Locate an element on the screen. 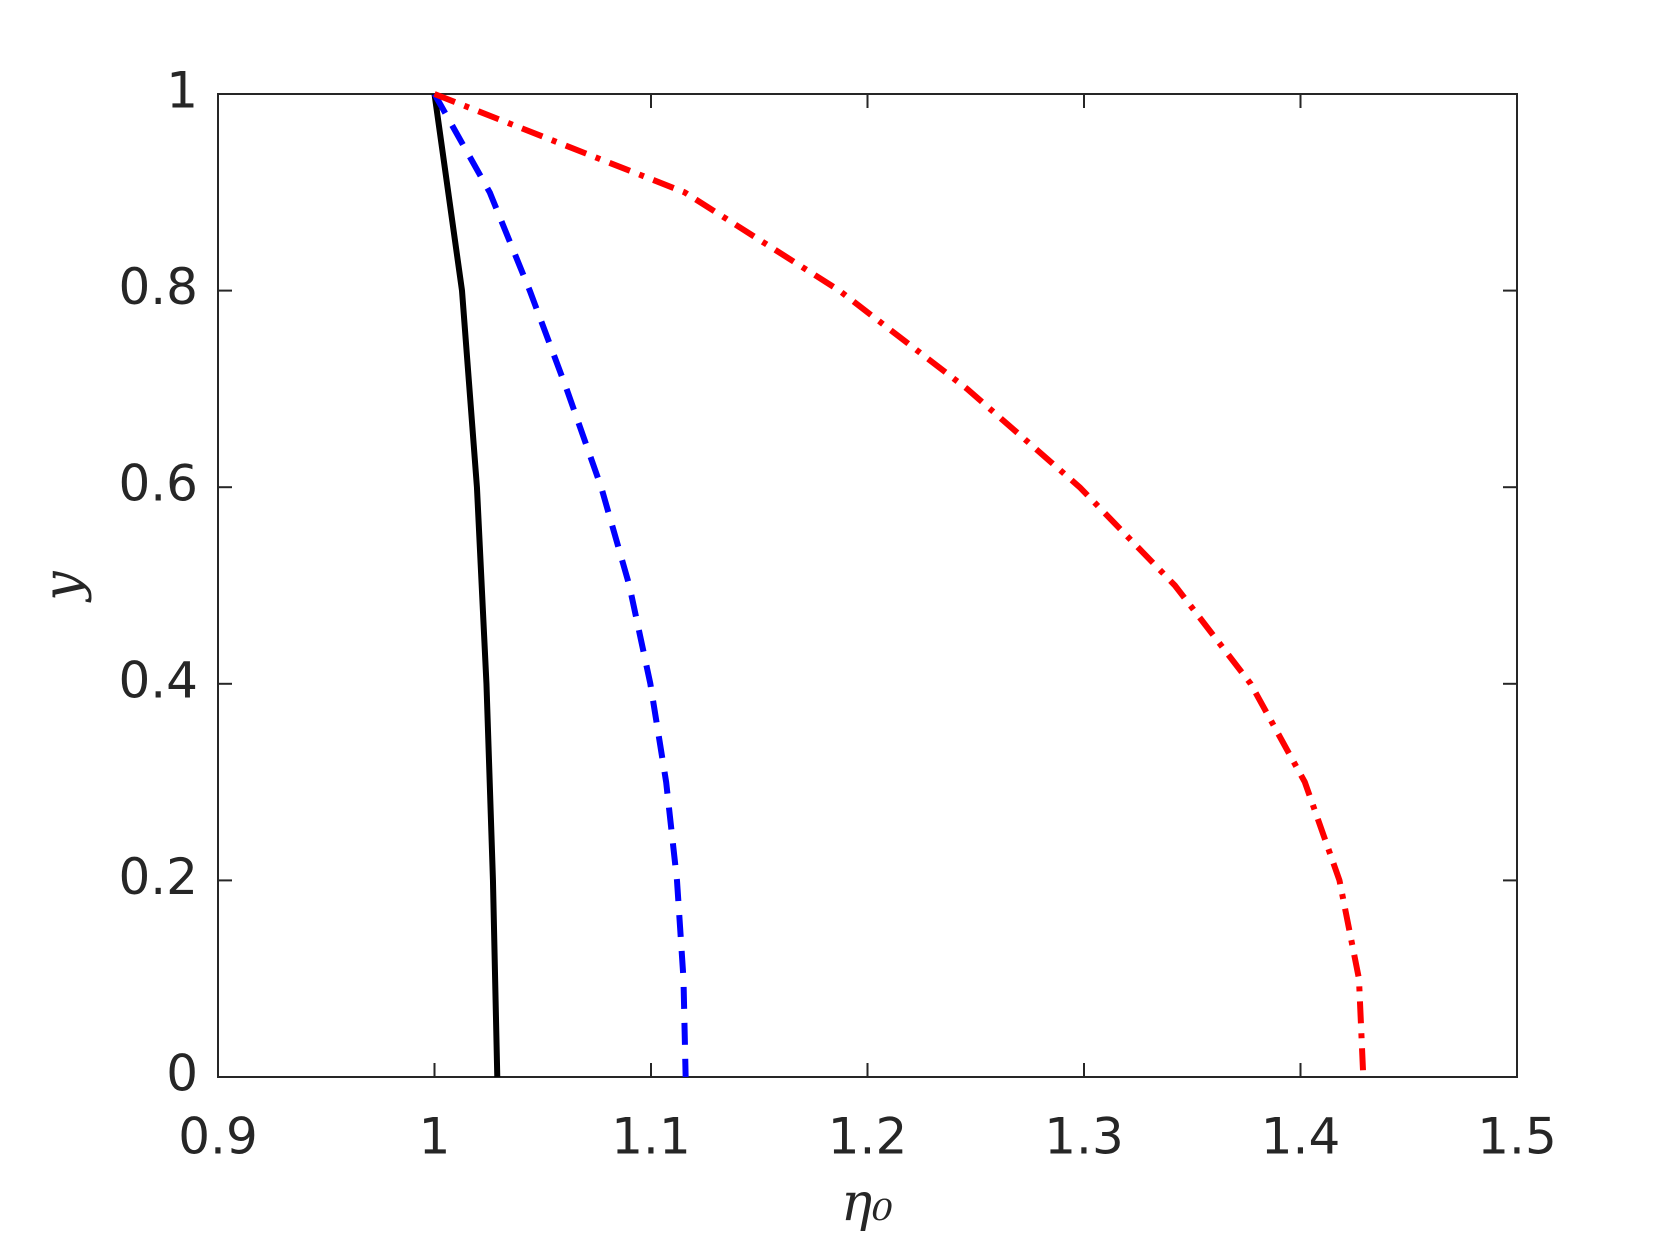 This screenshot has width=1661, height=1246. y-tick-label: 0.2 is located at coordinates (158, 877).